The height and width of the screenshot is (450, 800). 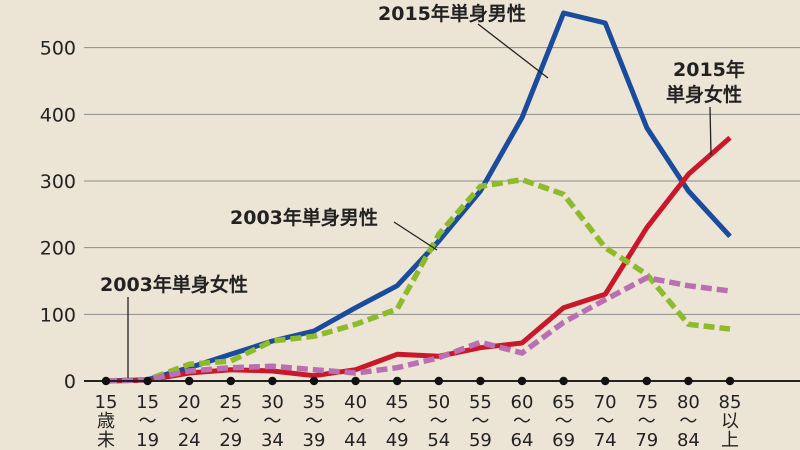 What do you see at coordinates (58, 315) in the screenshot?
I see `y-tick-label: 100` at bounding box center [58, 315].